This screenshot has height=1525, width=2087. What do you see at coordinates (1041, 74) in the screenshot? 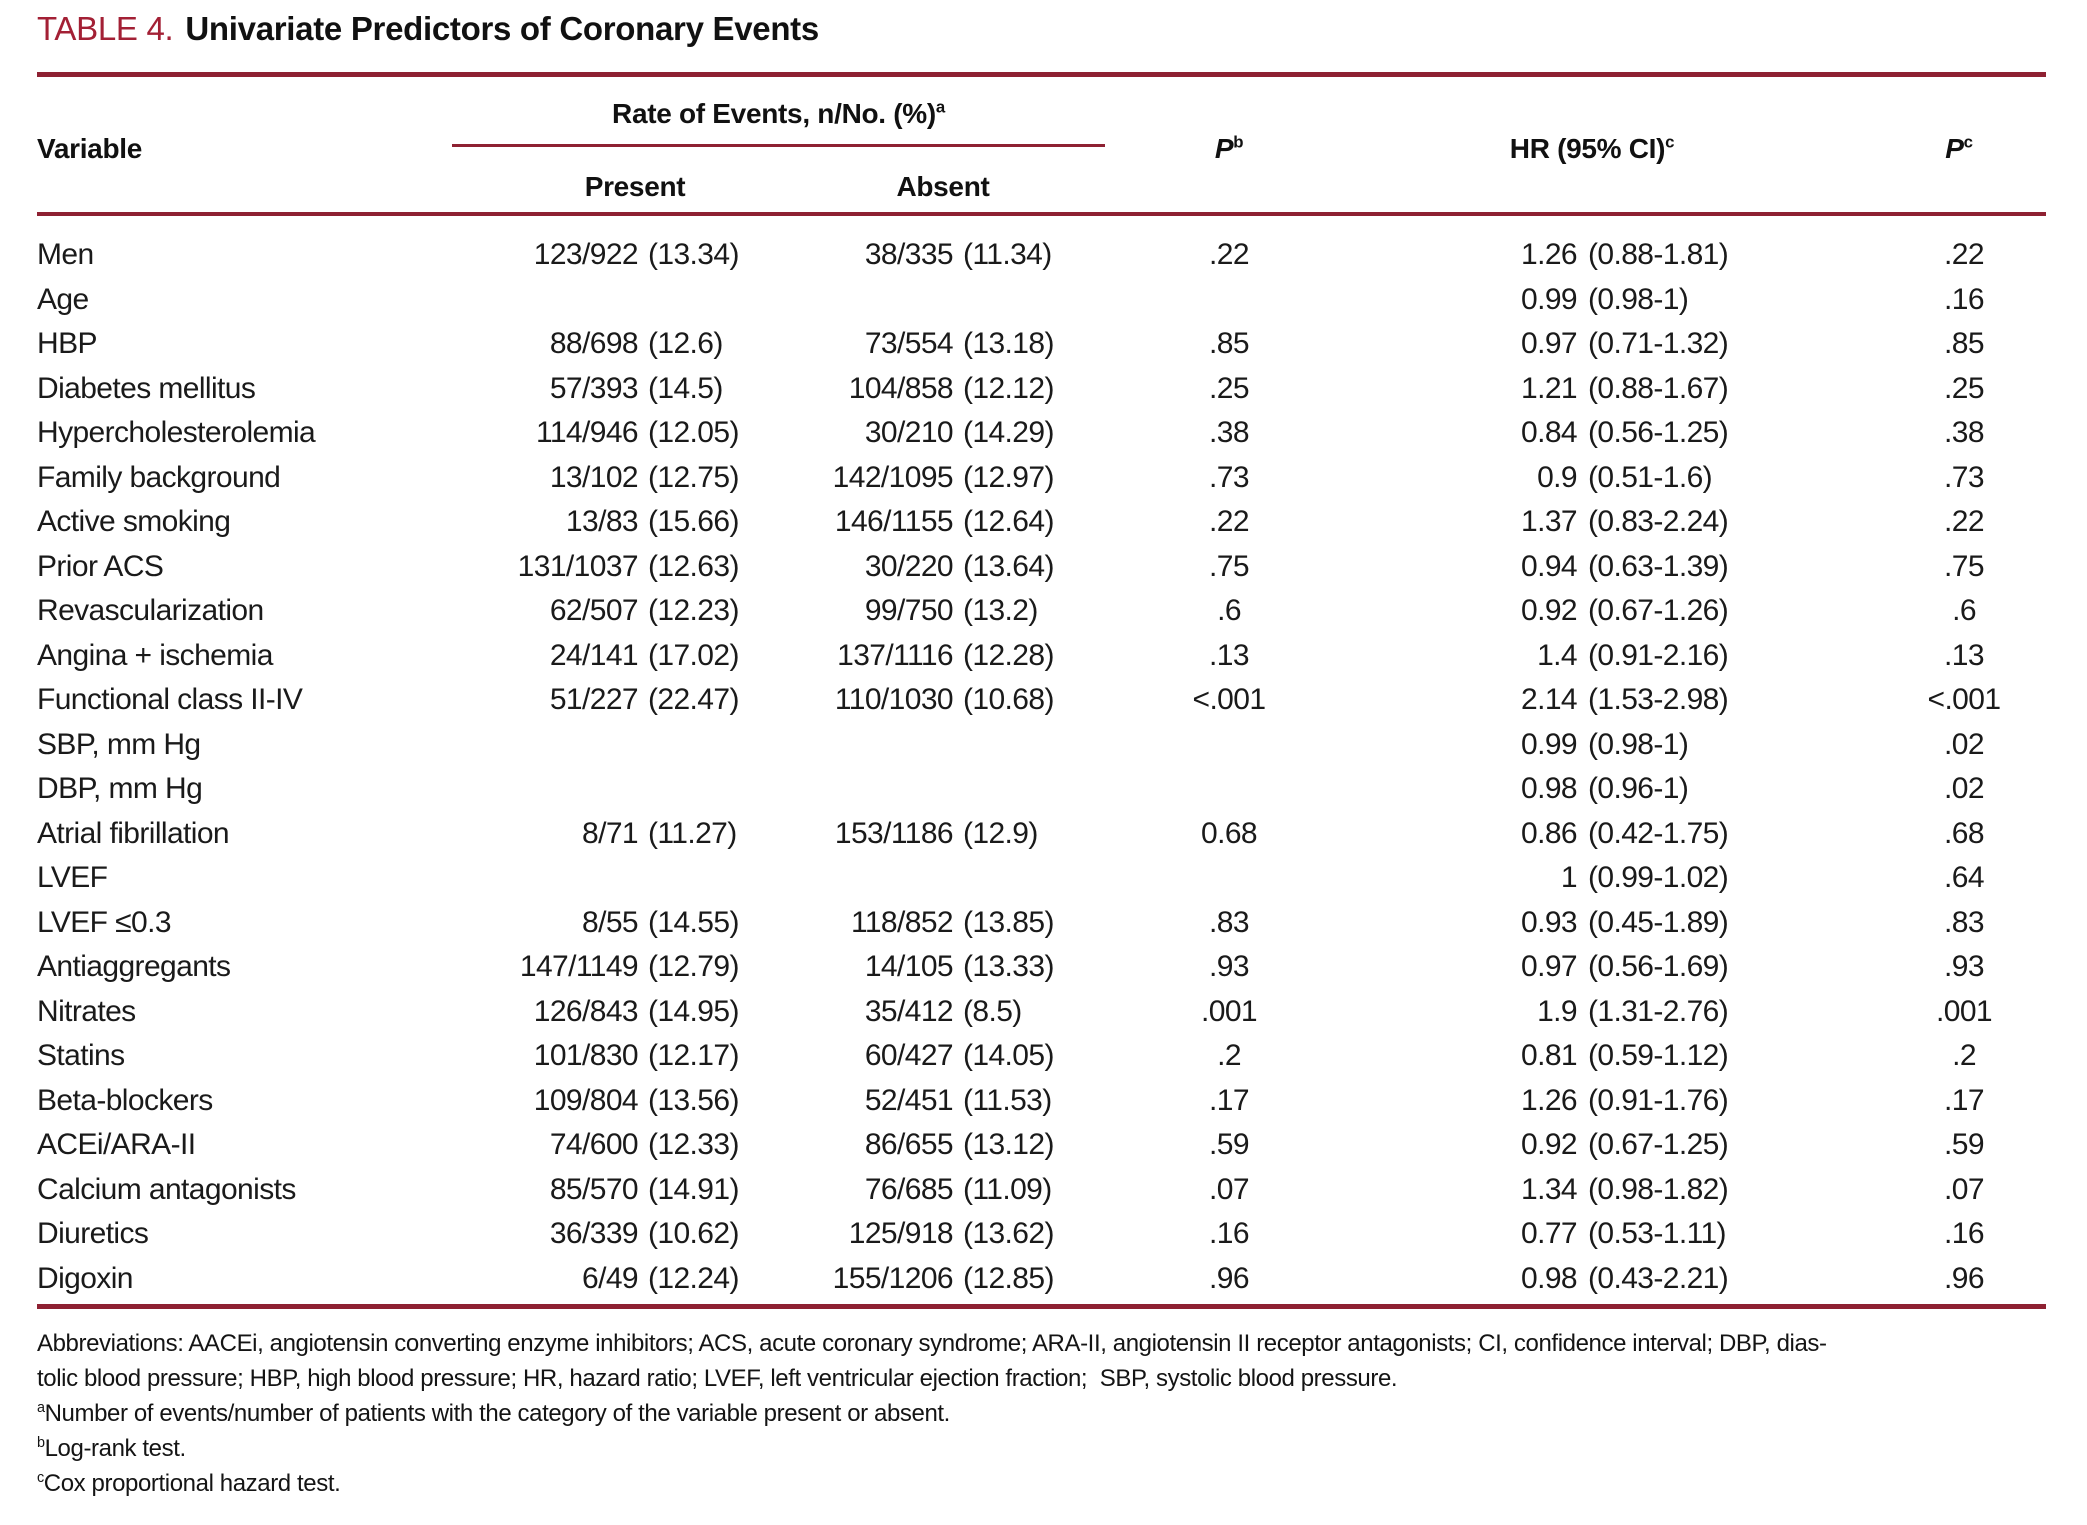
I see `top-rule` at bounding box center [1041, 74].